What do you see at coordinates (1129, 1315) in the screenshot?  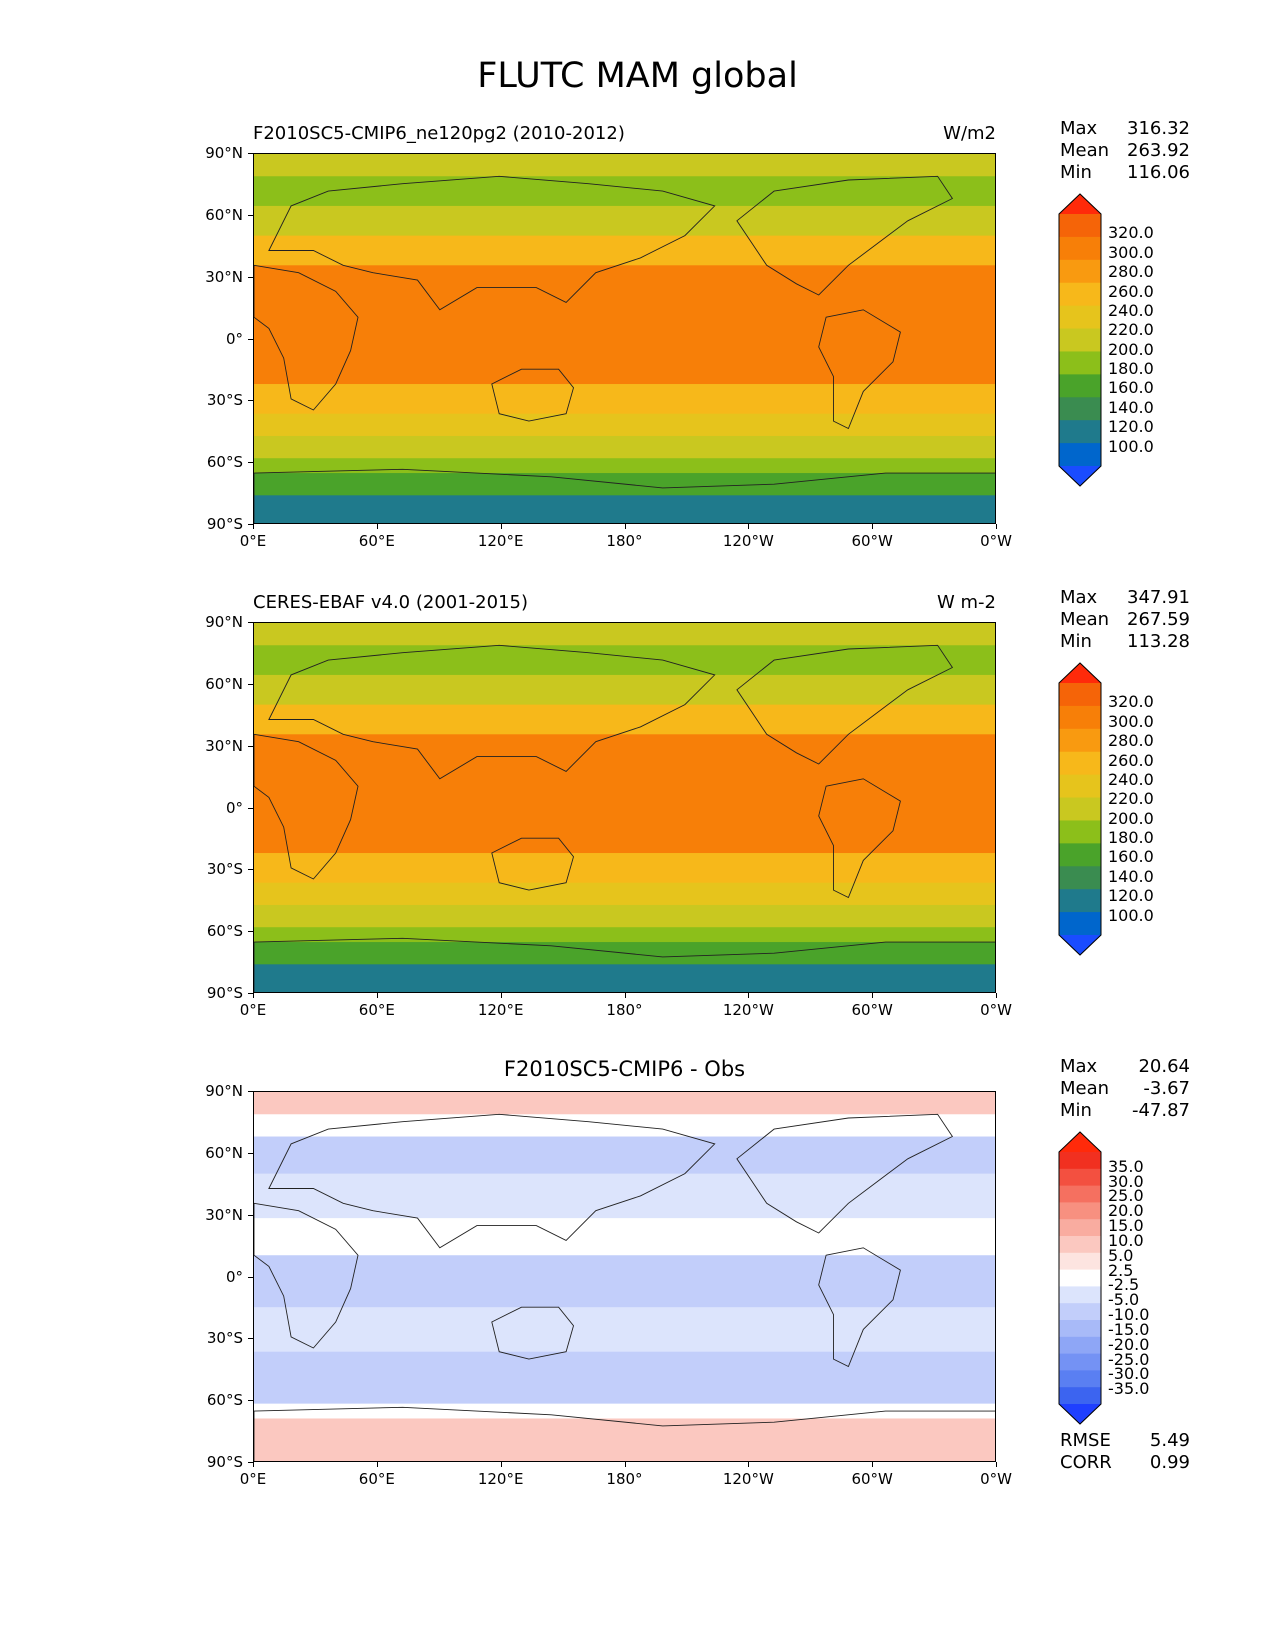 I see `colorbar-tick-label: -10.0` at bounding box center [1129, 1315].